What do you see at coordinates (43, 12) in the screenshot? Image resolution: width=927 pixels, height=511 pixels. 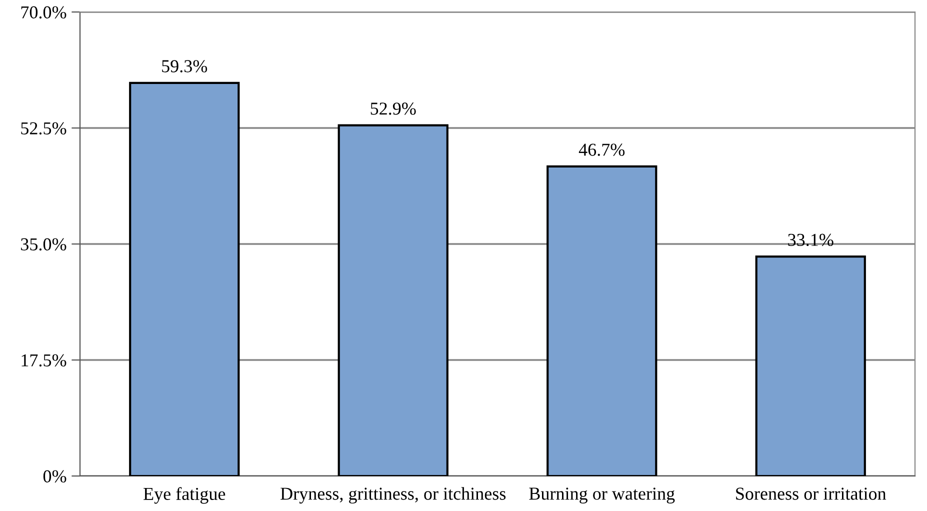 I see `y-tick-label: 70.0%` at bounding box center [43, 12].